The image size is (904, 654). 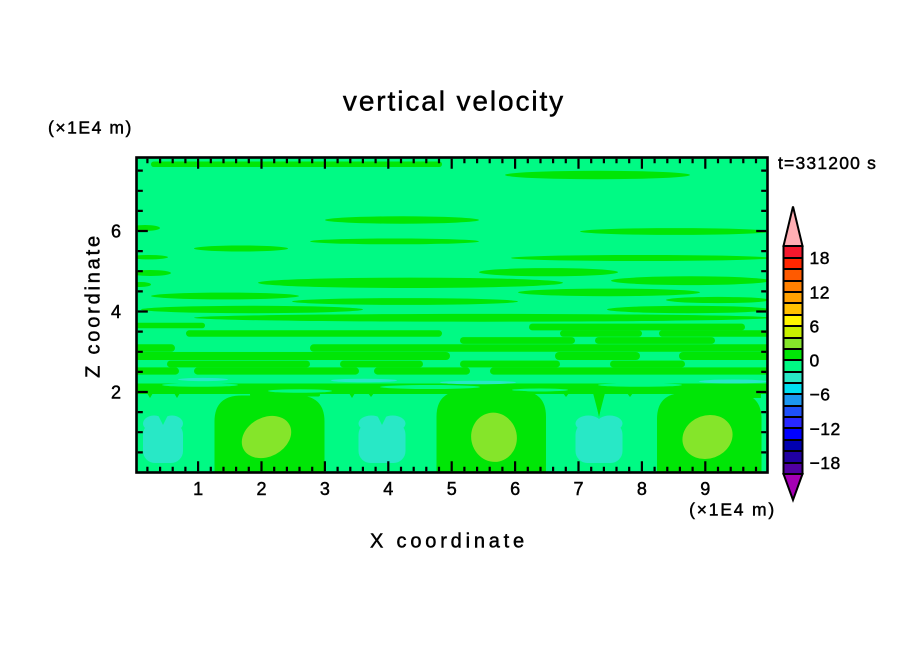 What do you see at coordinates (827, 163) in the screenshot?
I see `svg-text: t=331200 s` at bounding box center [827, 163].